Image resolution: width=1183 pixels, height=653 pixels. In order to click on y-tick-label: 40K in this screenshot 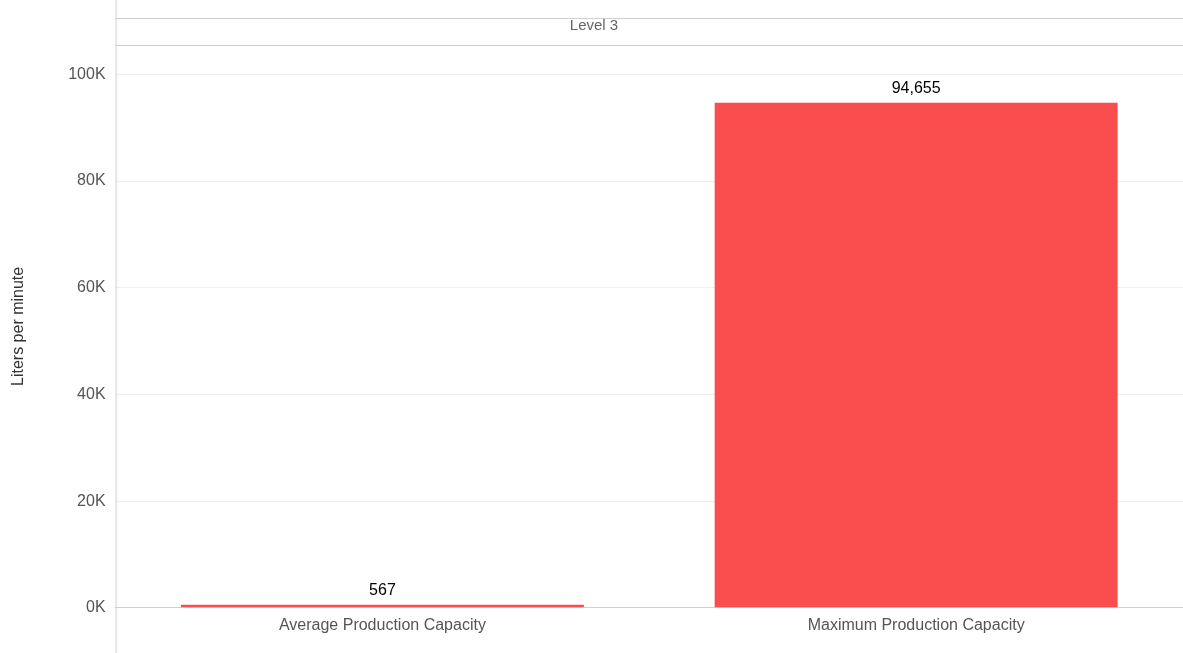, I will do `click(91, 393)`.